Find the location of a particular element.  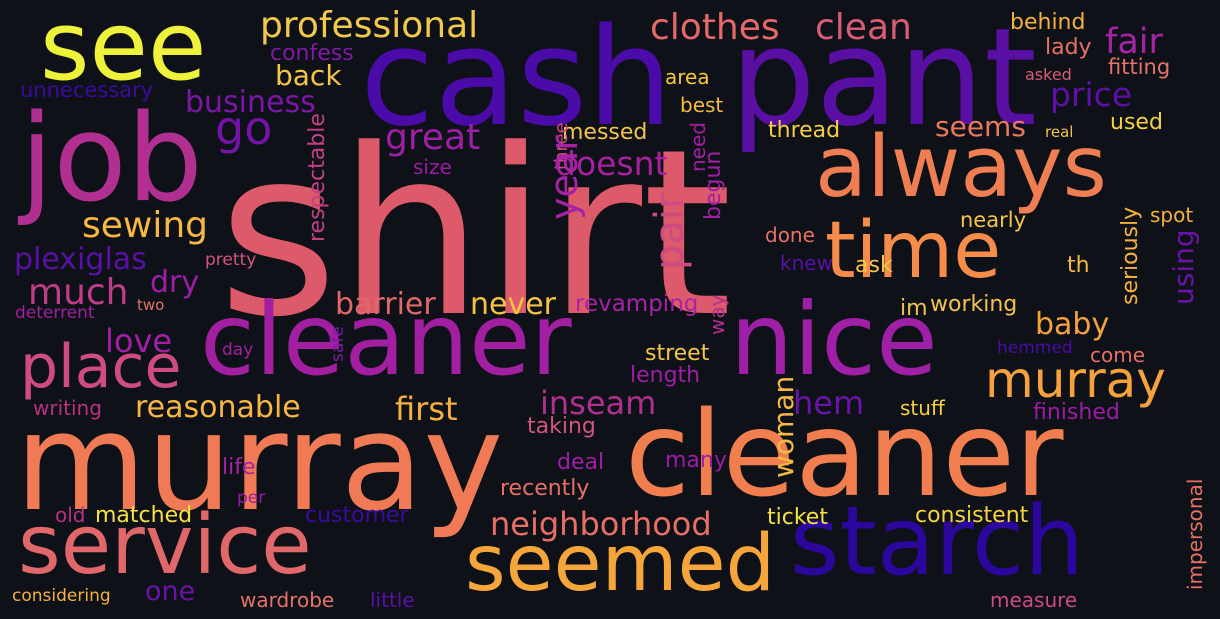

word-measure: measure is located at coordinates (1034, 600).